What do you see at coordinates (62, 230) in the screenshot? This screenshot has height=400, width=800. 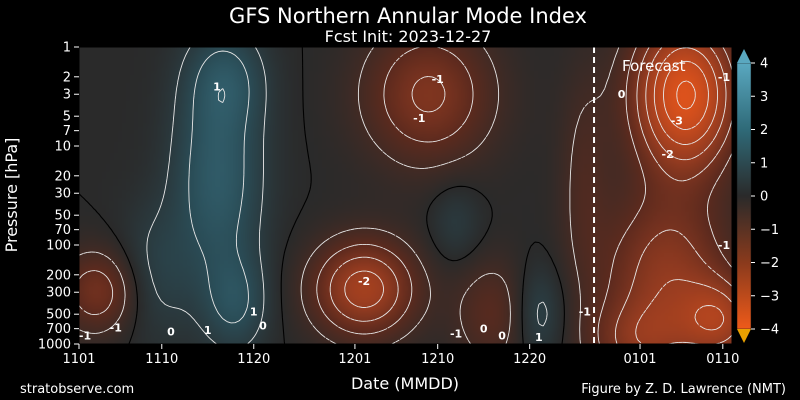 I see `y-tick-label: 70` at bounding box center [62, 230].